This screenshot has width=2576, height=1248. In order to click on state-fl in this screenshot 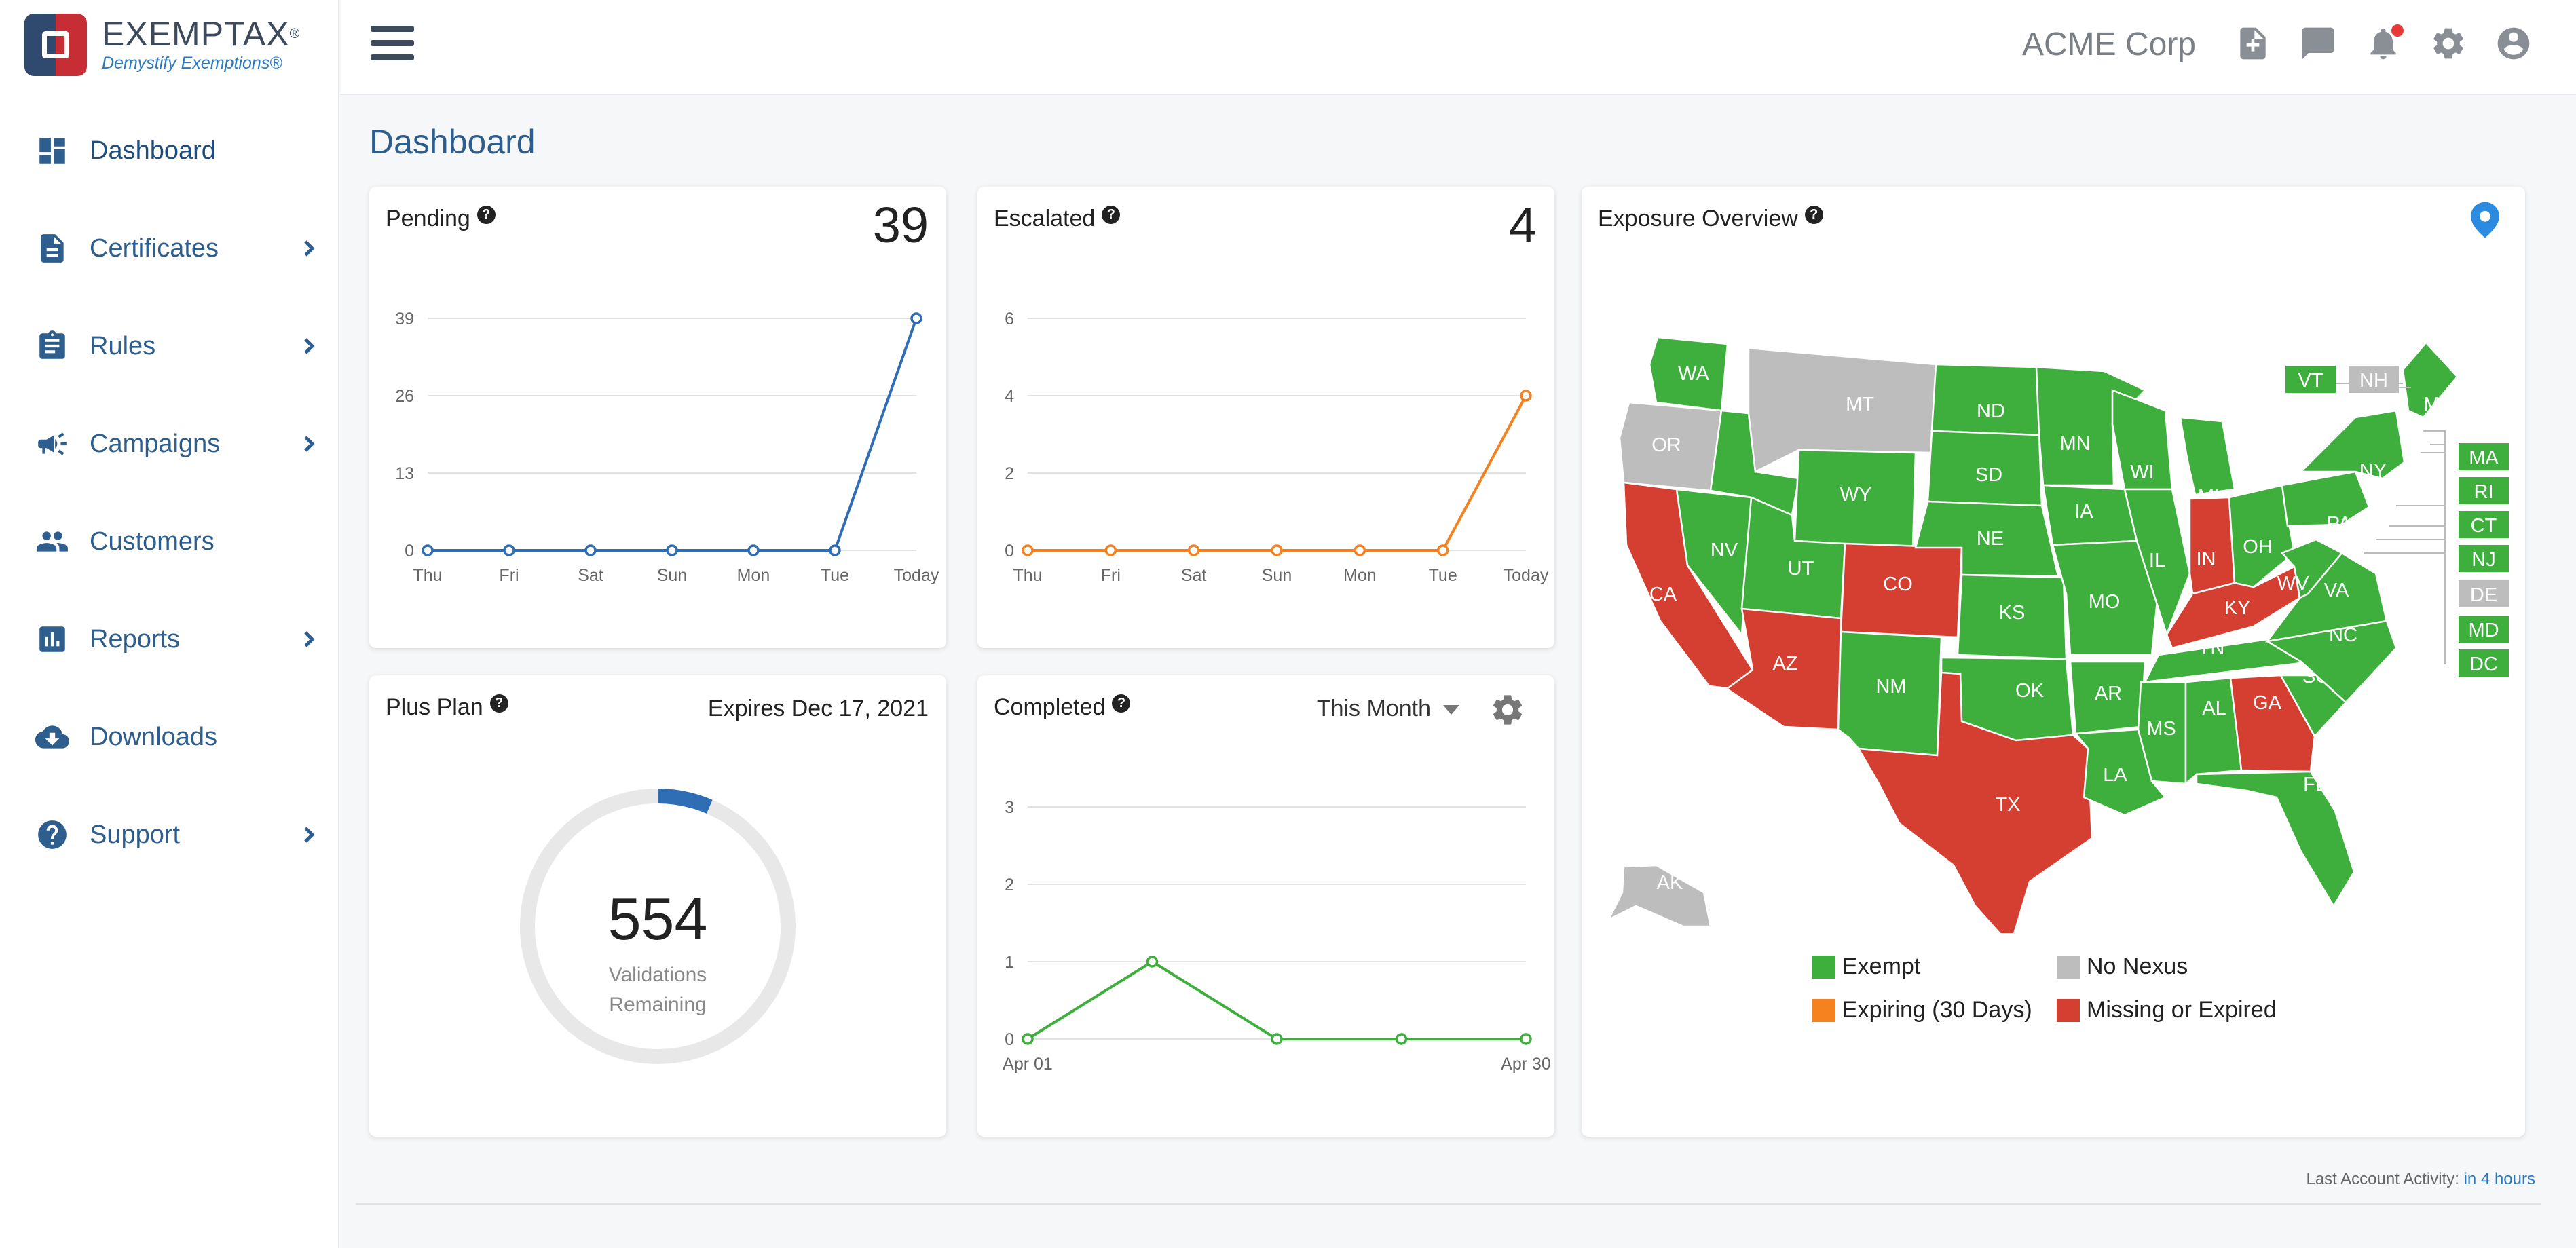, I will do `click(2275, 839)`.